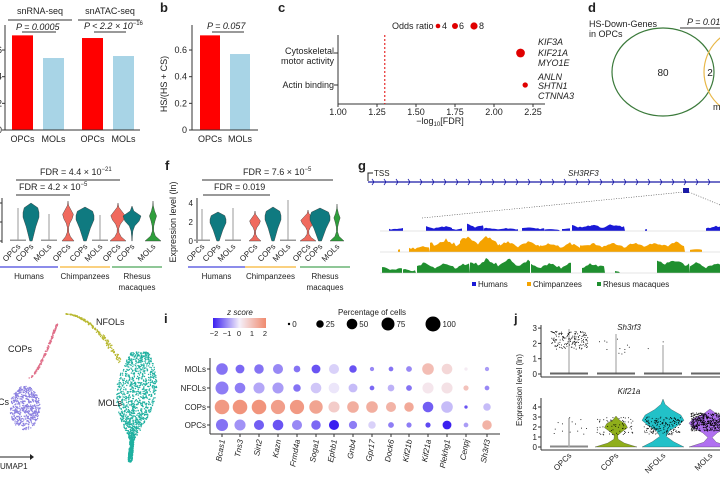  What do you see at coordinates (76, 172) in the screenshot?
I see `fdr-label: FDR = 4.4 × 10−21` at bounding box center [76, 172].